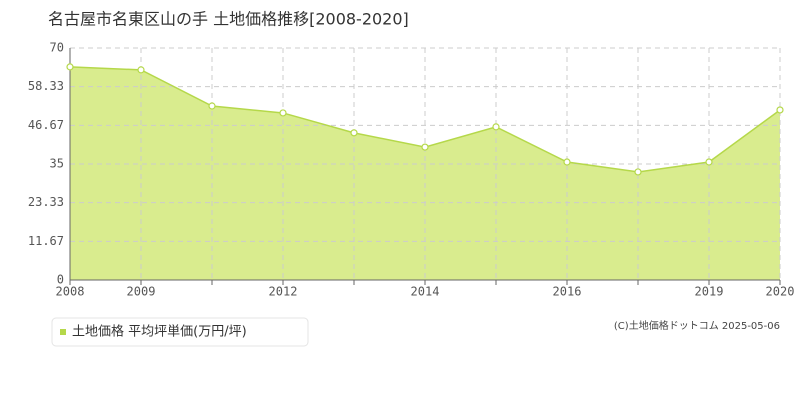  What do you see at coordinates (63, 332) in the screenshot?
I see `legend-swatch` at bounding box center [63, 332].